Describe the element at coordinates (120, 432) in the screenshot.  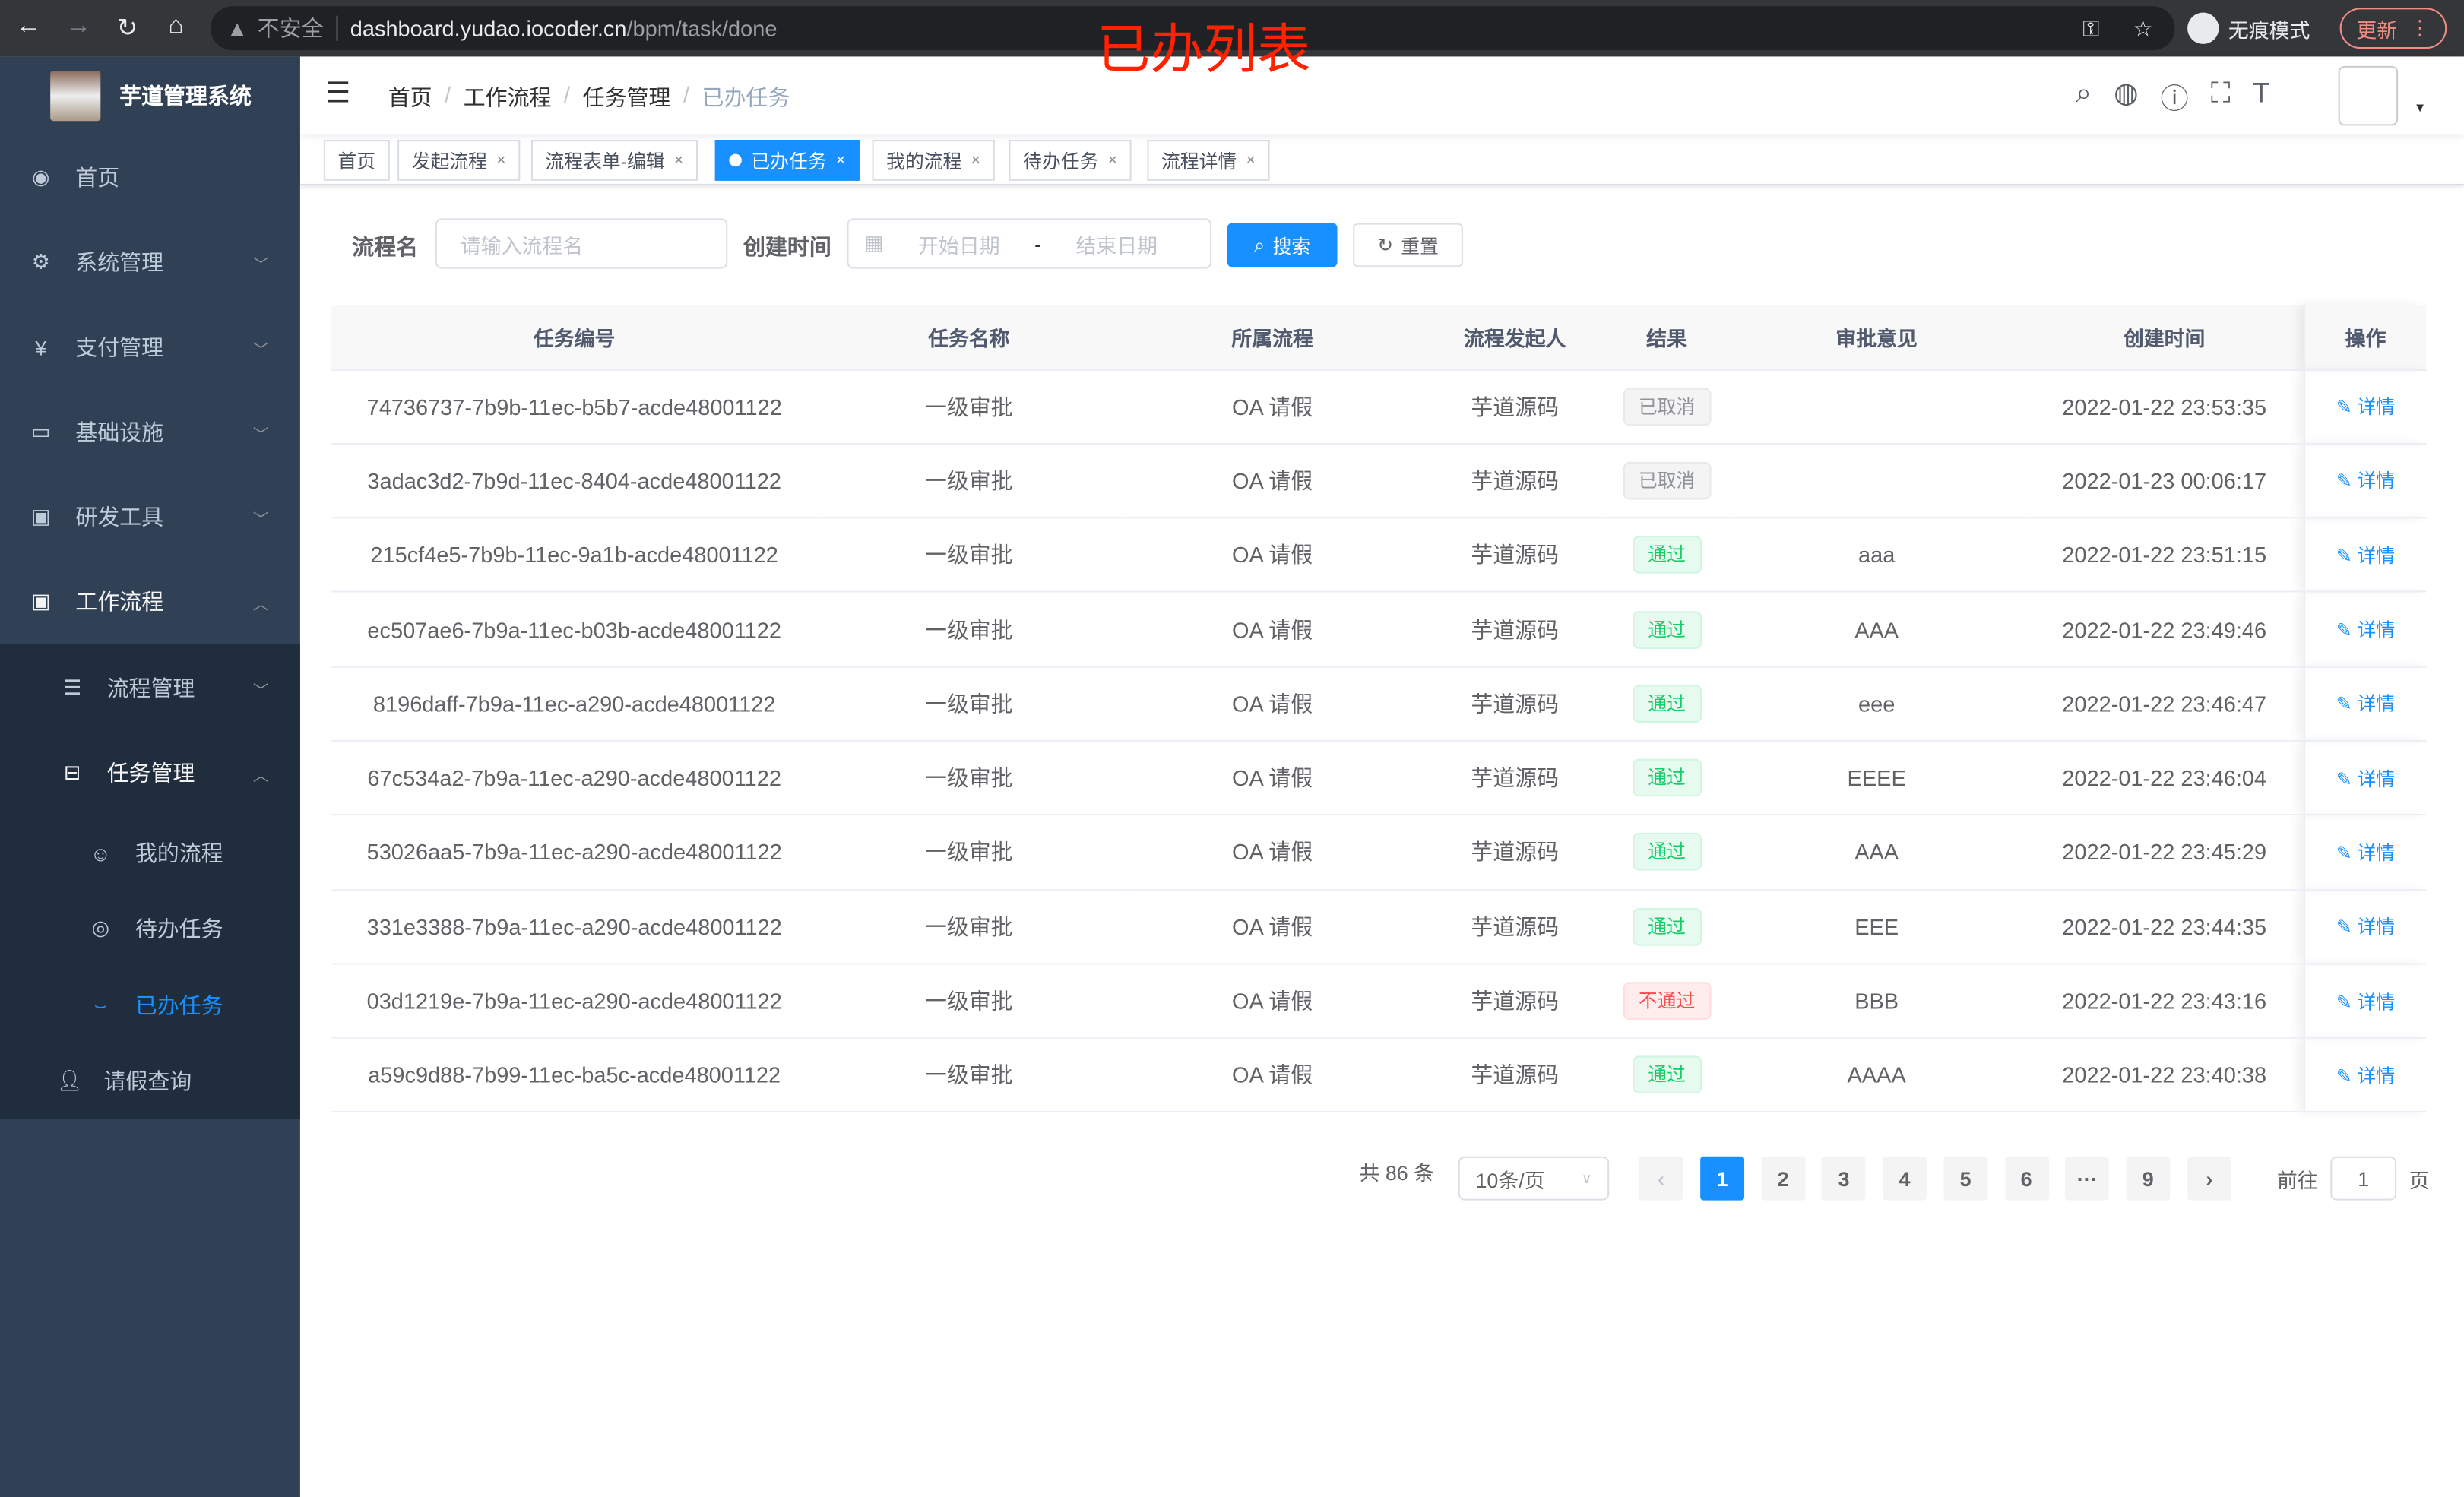
I see `menu-label: 基础设施` at that location.